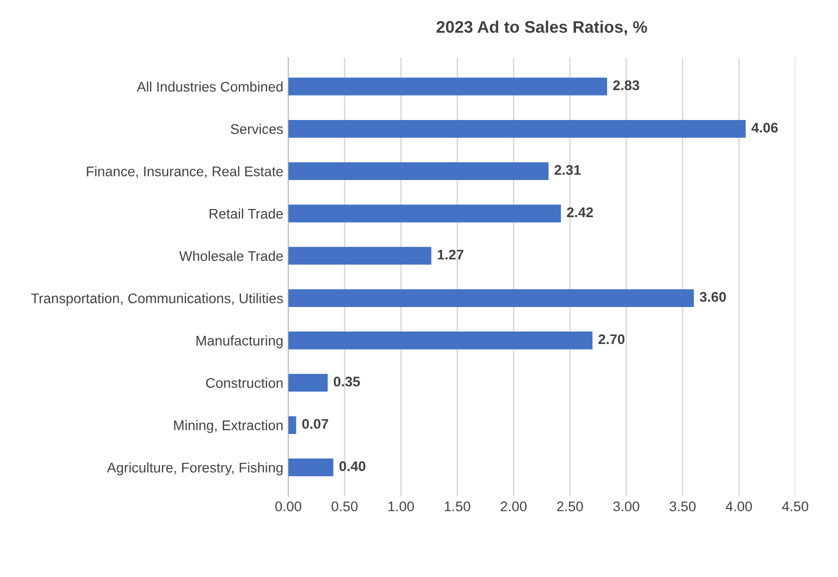 This screenshot has width=838, height=577. What do you see at coordinates (683, 506) in the screenshot?
I see `x-tick-label: 3.50` at bounding box center [683, 506].